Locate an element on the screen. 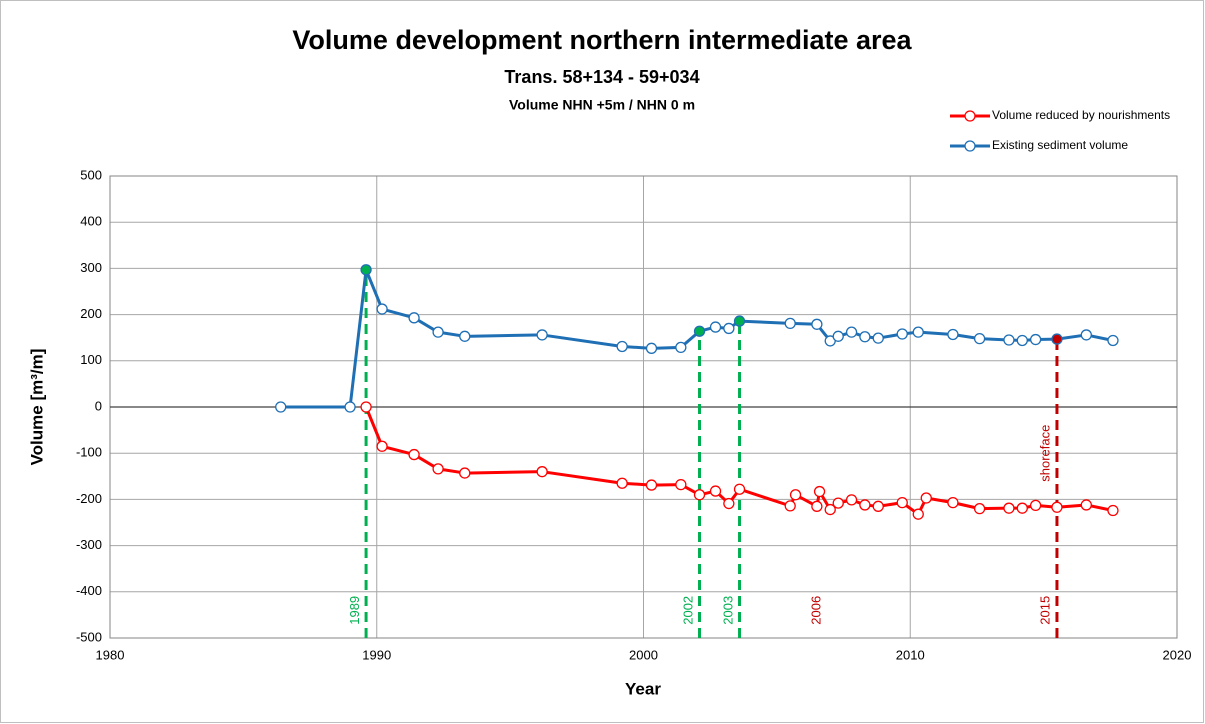  legend-label: Existing sediment volume is located at coordinates (1060, 145).